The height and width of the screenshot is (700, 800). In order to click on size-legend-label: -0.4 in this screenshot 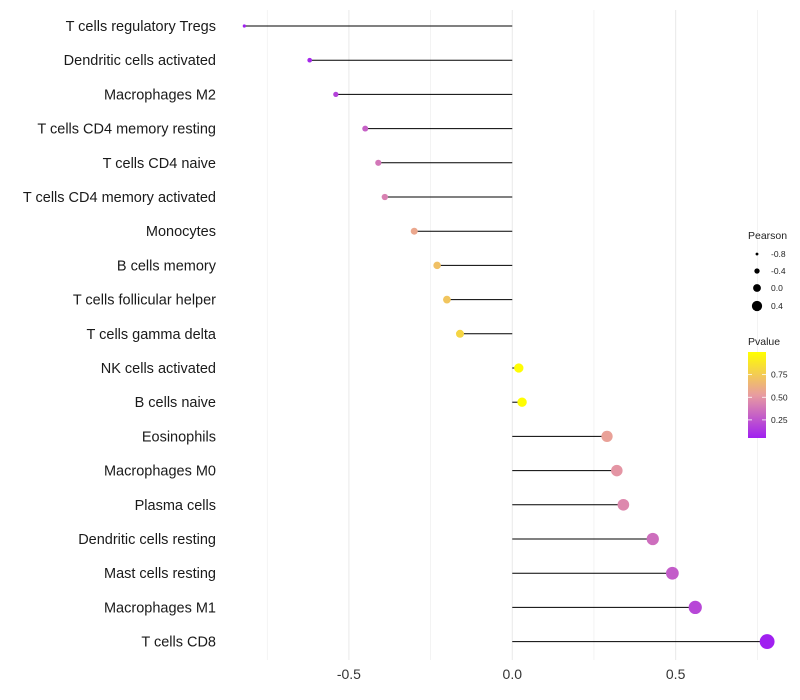, I will do `click(778, 271)`.